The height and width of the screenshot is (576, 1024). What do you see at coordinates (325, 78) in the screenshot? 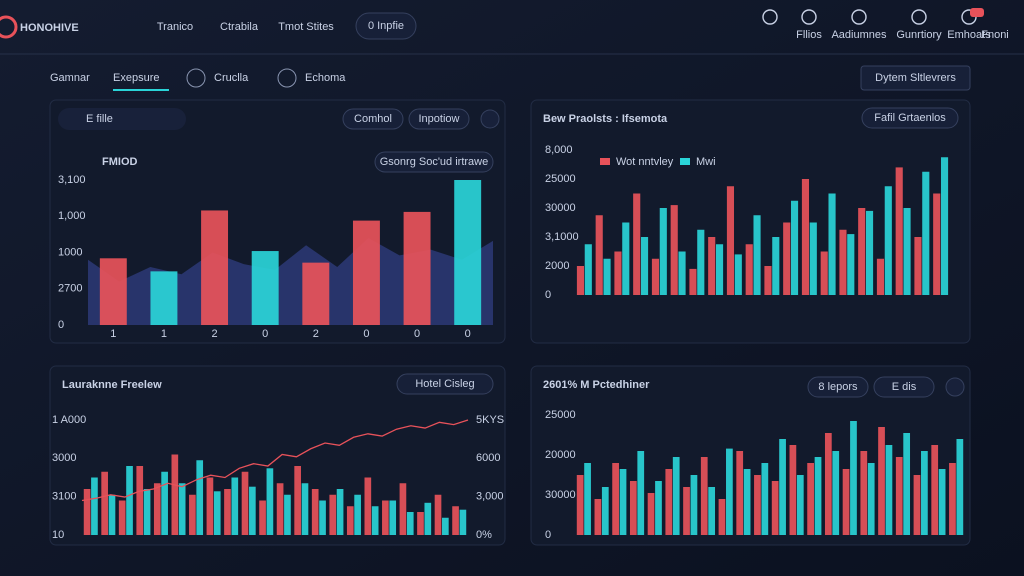
I see `tab: Echoma` at bounding box center [325, 78].